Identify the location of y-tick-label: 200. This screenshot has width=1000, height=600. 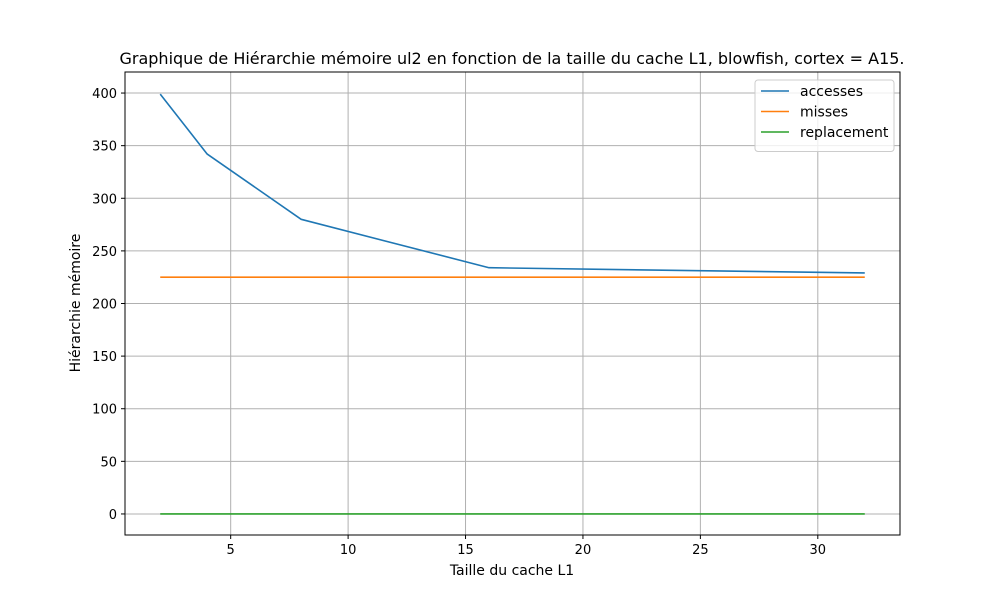
(104, 305).